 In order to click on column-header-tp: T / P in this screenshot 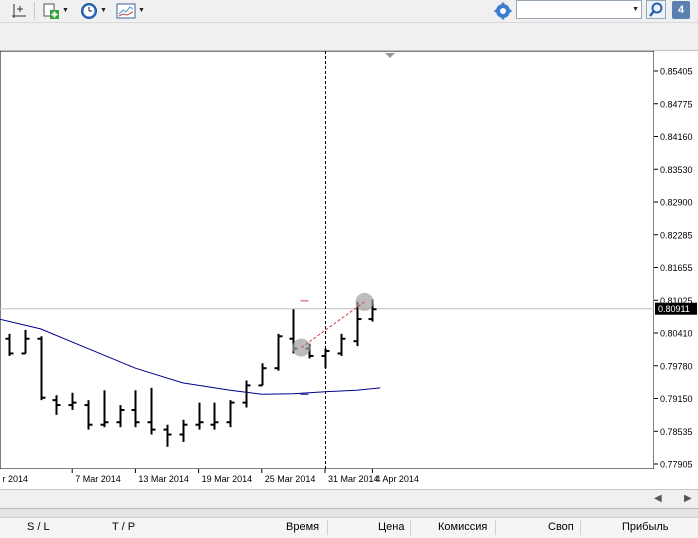, I will do `click(124, 527)`.